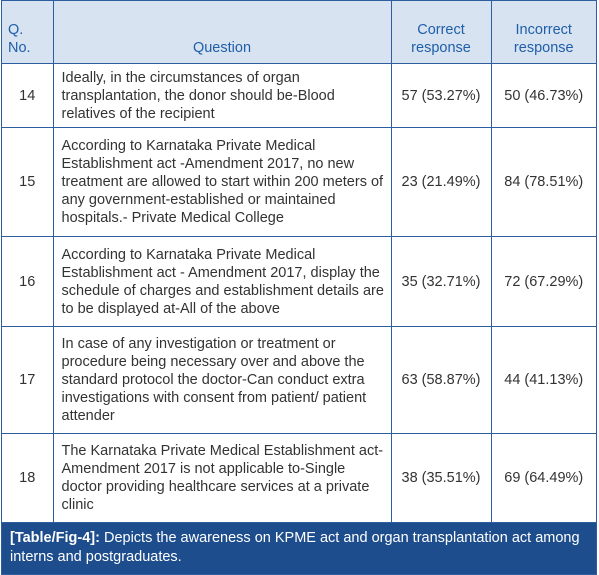  I want to click on caption-label: [Table/Fig-4]:, so click(55, 537).